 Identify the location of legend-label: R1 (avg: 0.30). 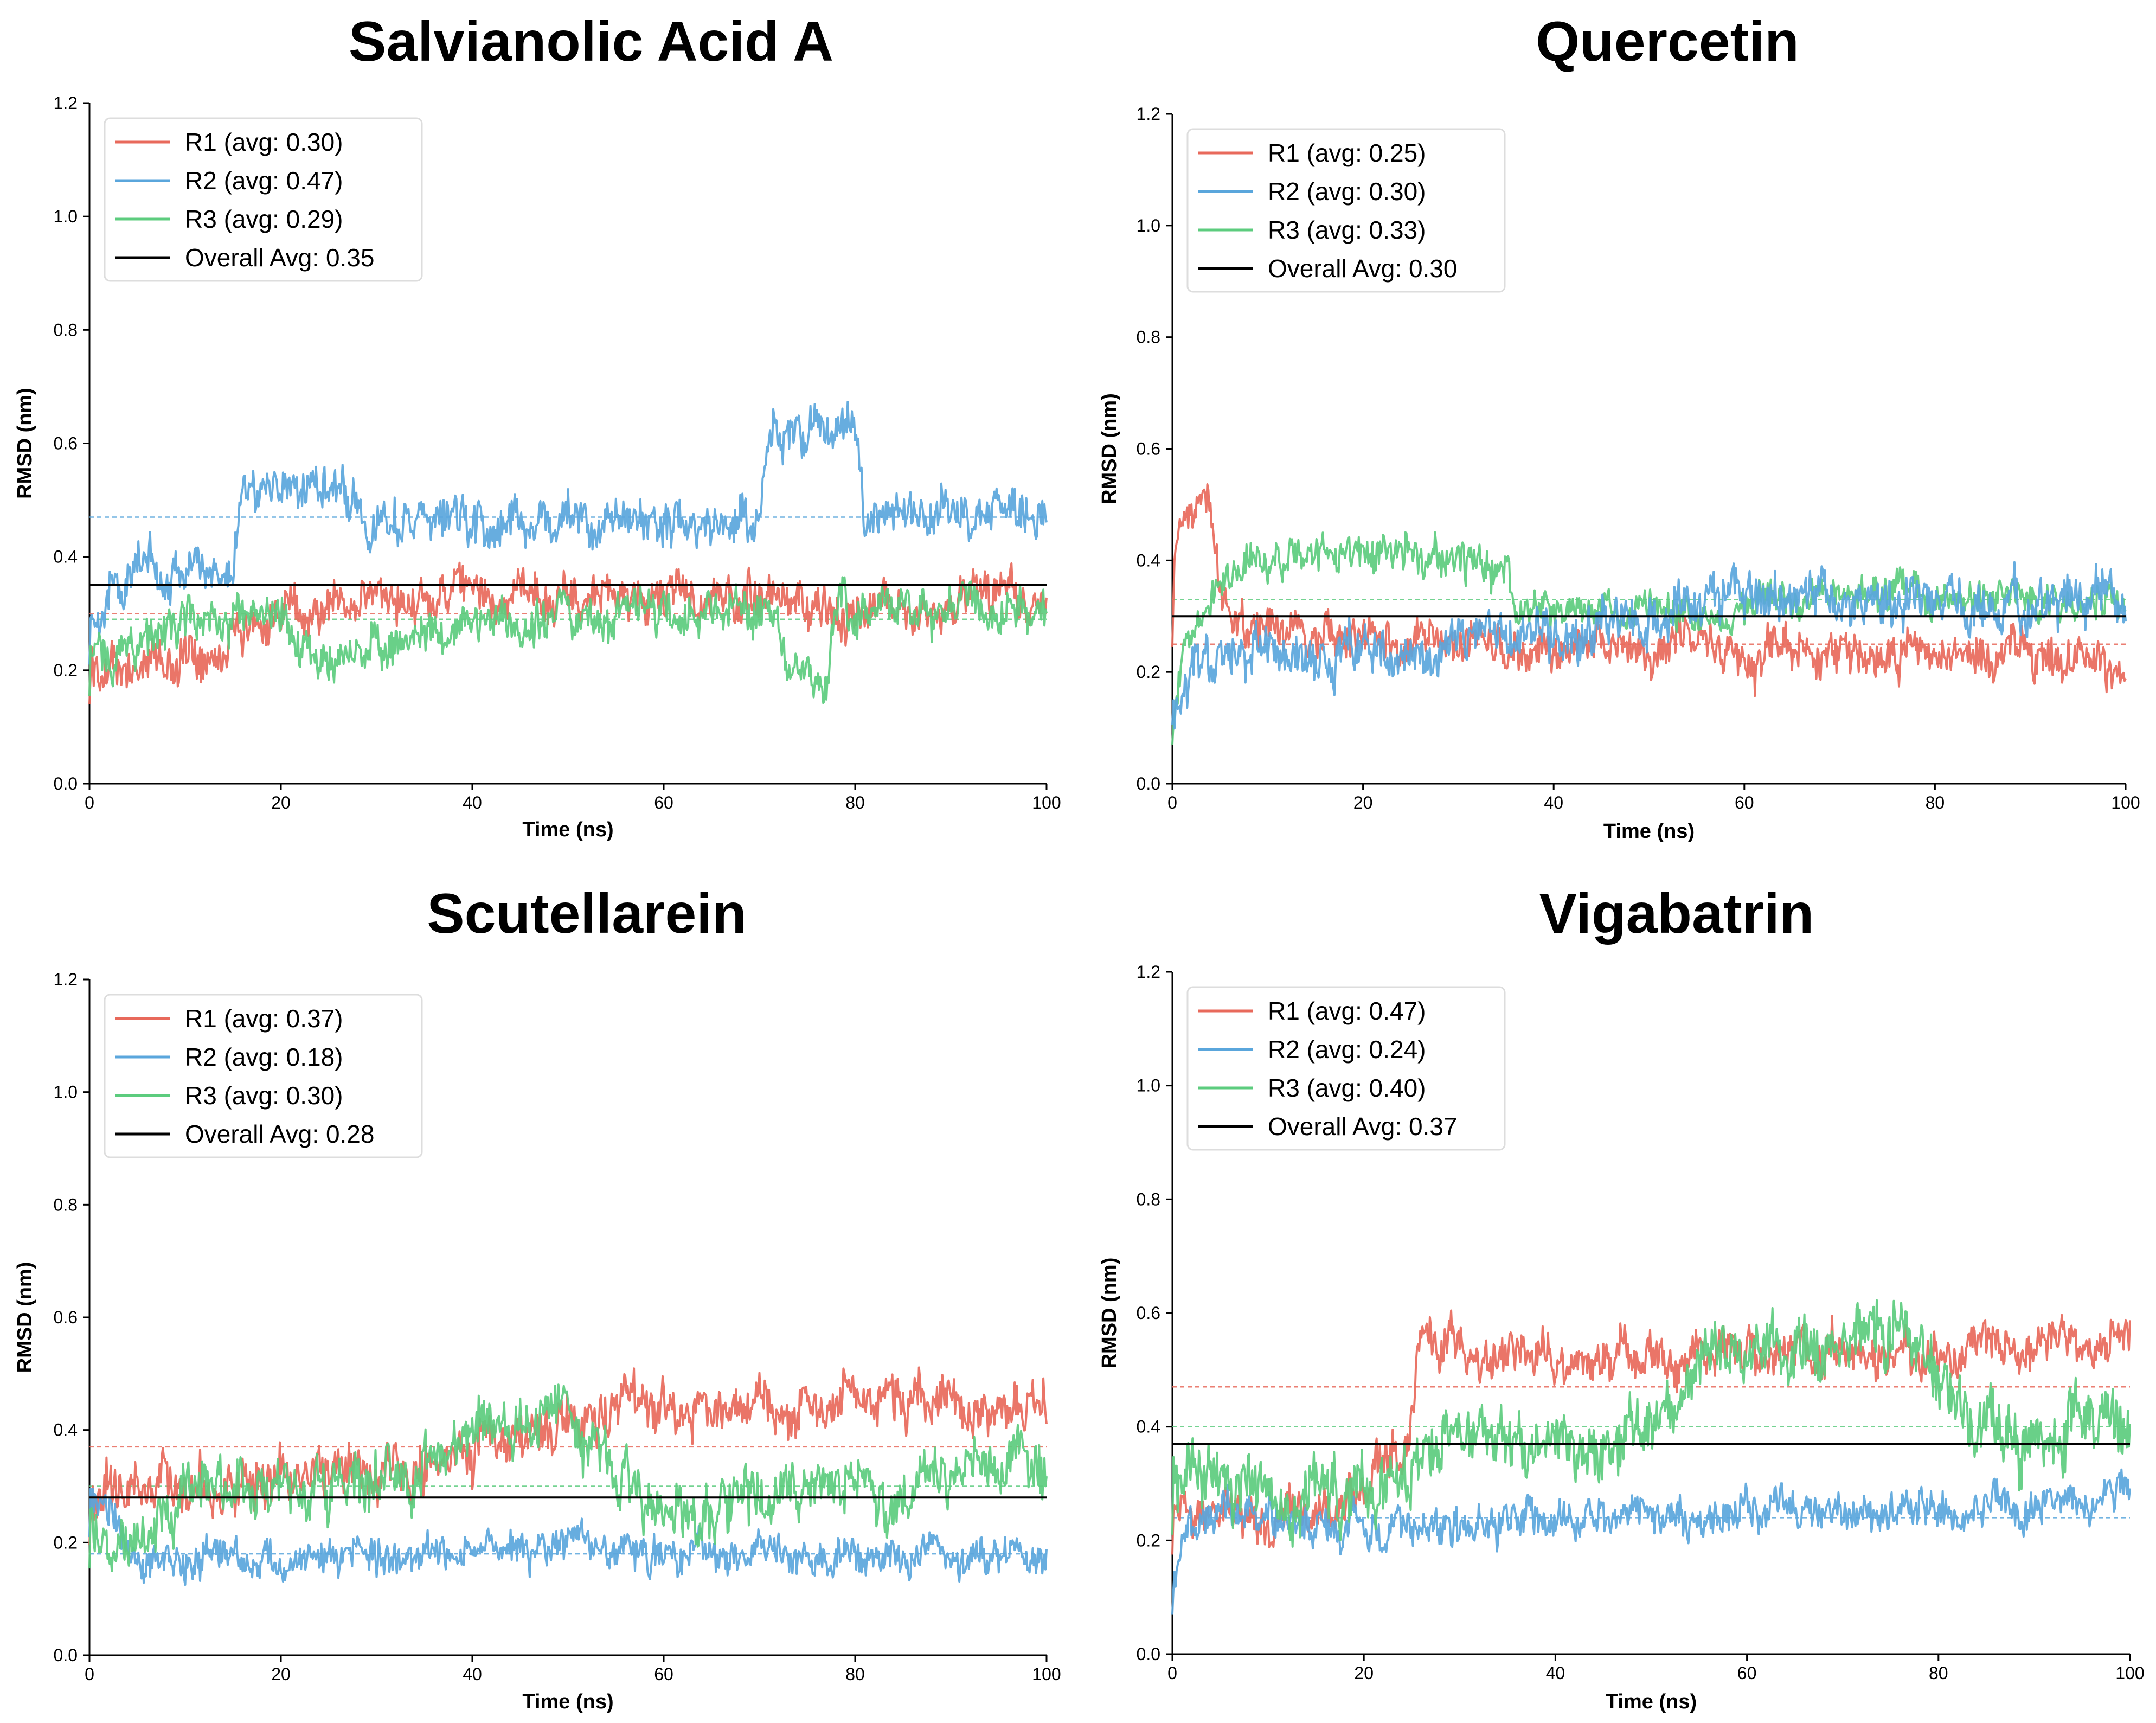
(264, 142).